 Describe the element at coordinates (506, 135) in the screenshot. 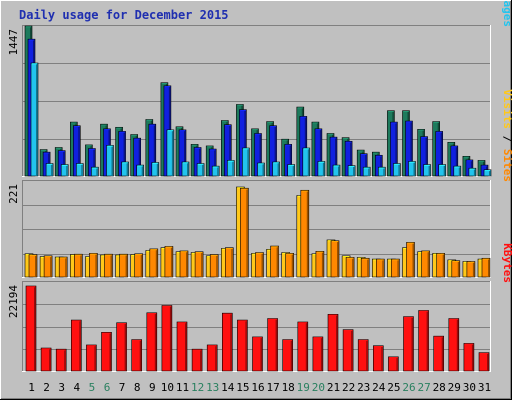

I see `svg-text: Visits / Sites` at that location.